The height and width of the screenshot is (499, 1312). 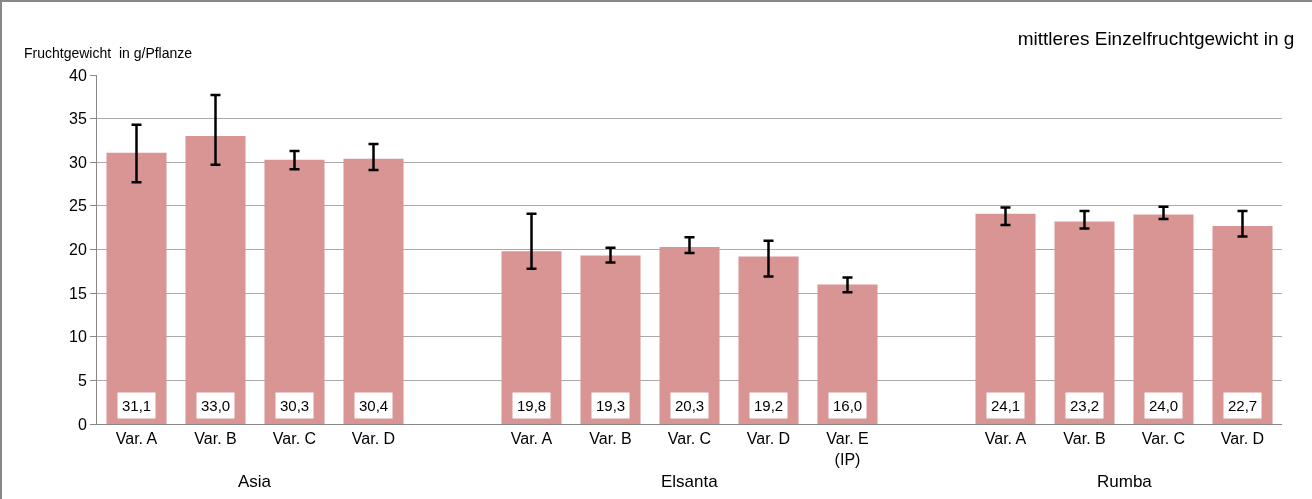 I want to click on y-tick-label: 0, so click(x=82, y=424).